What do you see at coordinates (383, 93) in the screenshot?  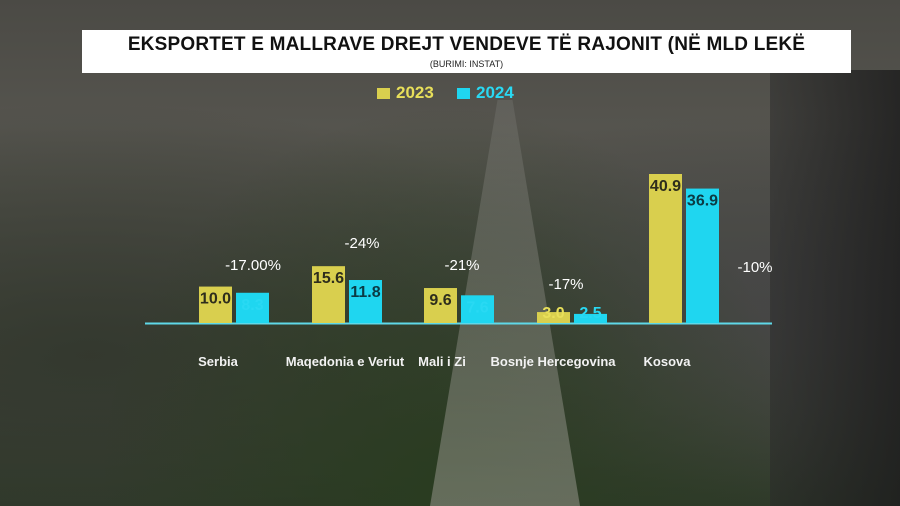 I see `legend-swatch-2023` at bounding box center [383, 93].